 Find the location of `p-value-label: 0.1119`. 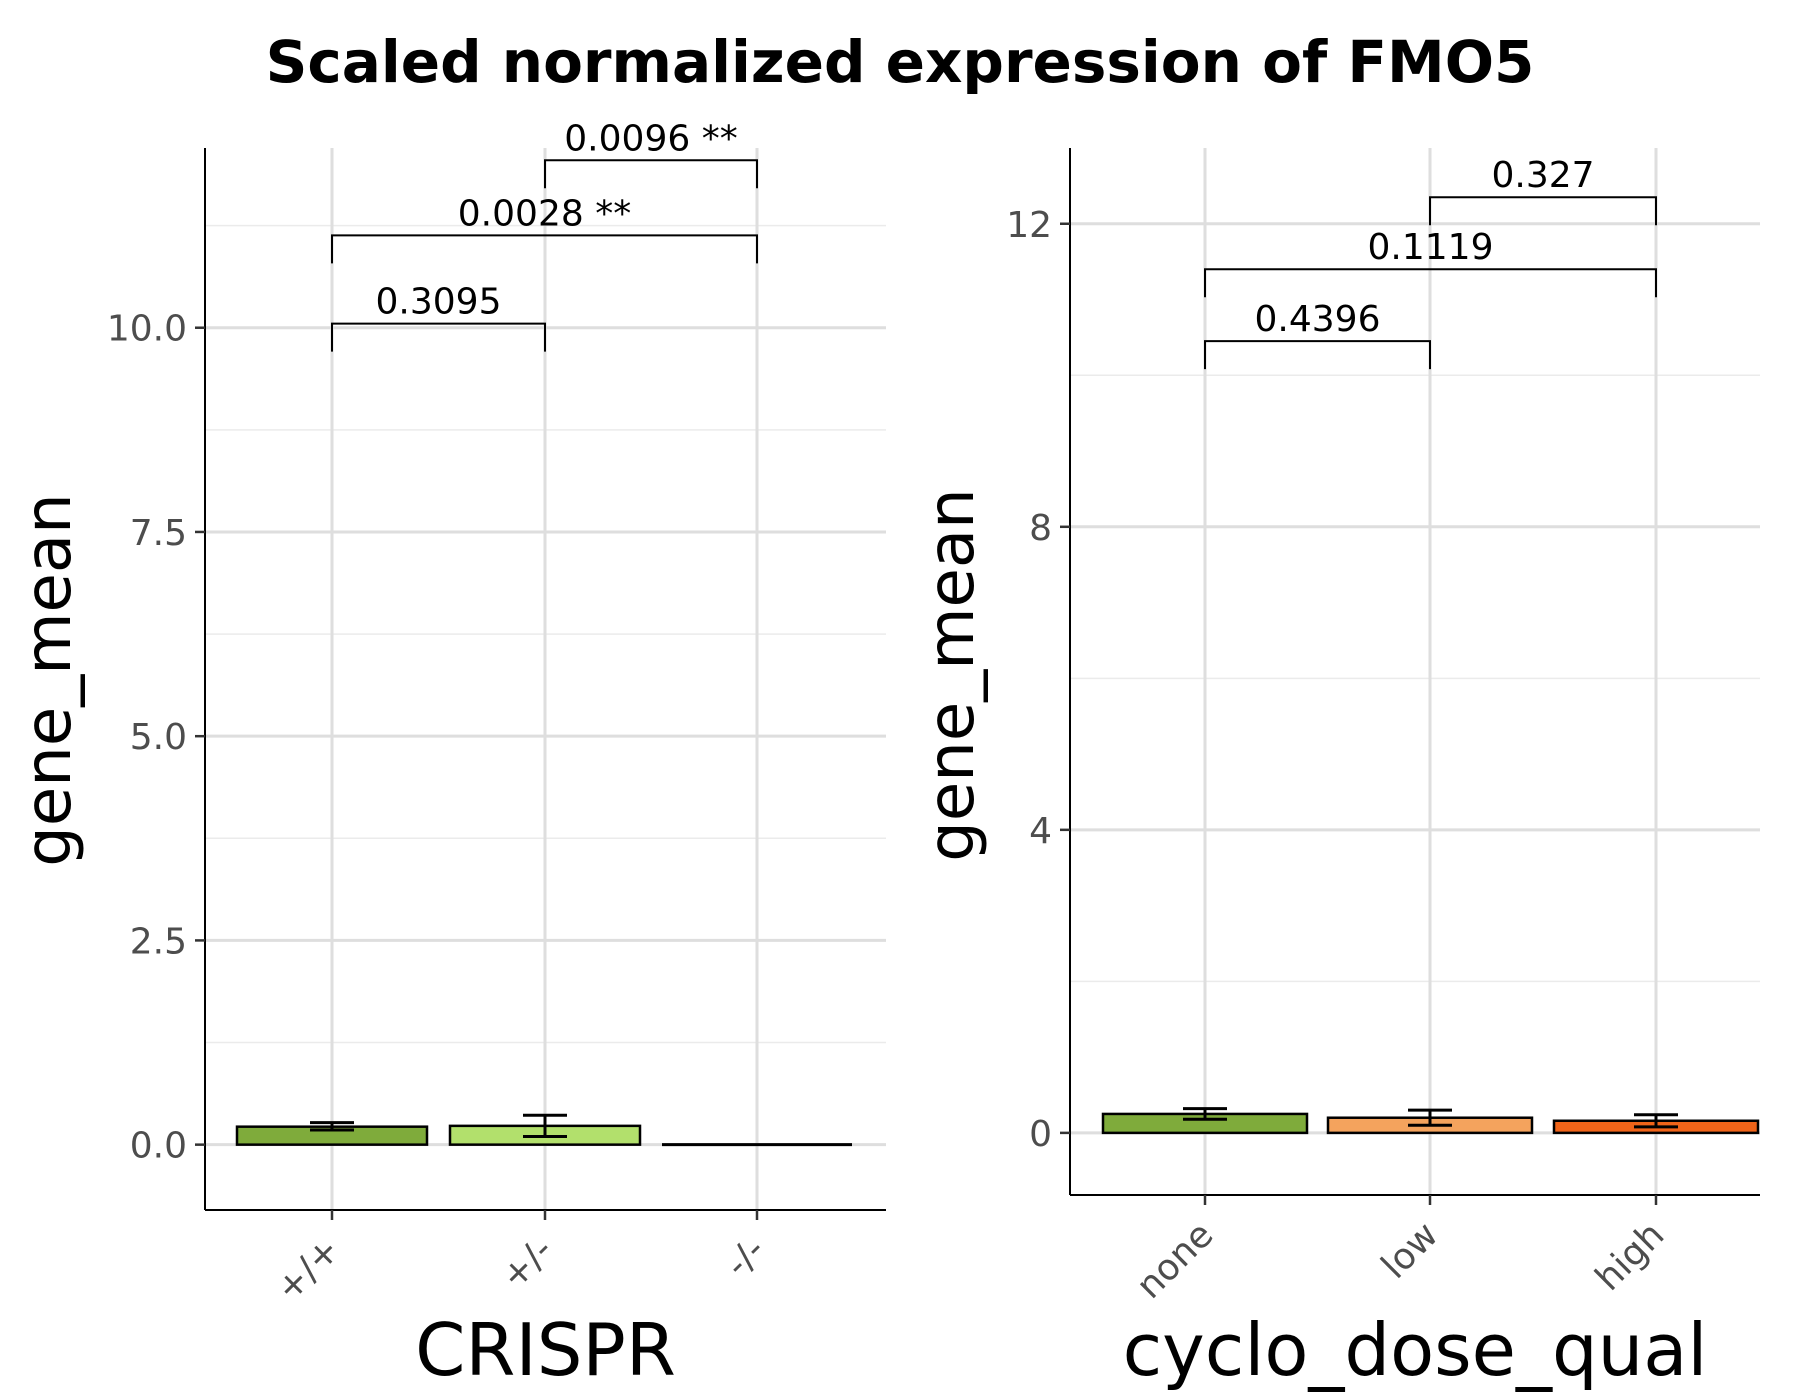

p-value-label: 0.1119 is located at coordinates (1431, 247).